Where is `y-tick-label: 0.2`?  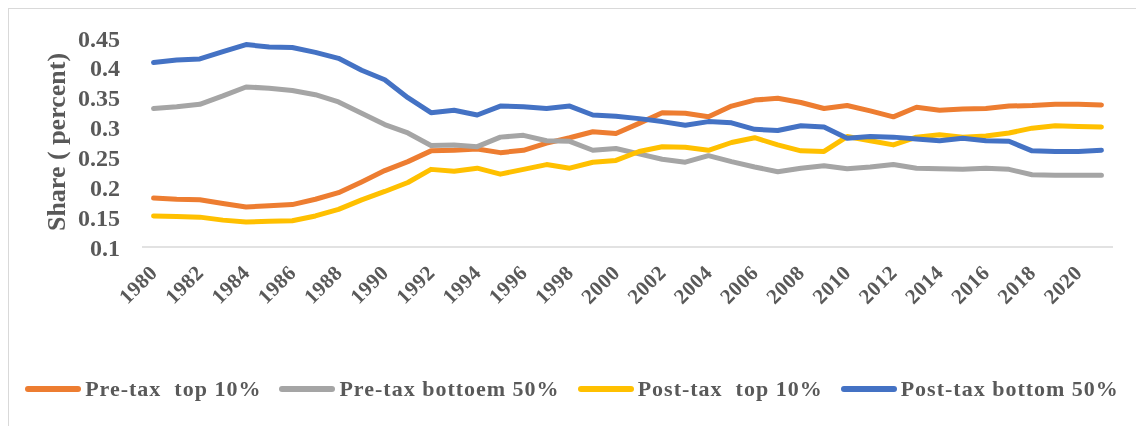 y-tick-label: 0.2 is located at coordinates (105, 187).